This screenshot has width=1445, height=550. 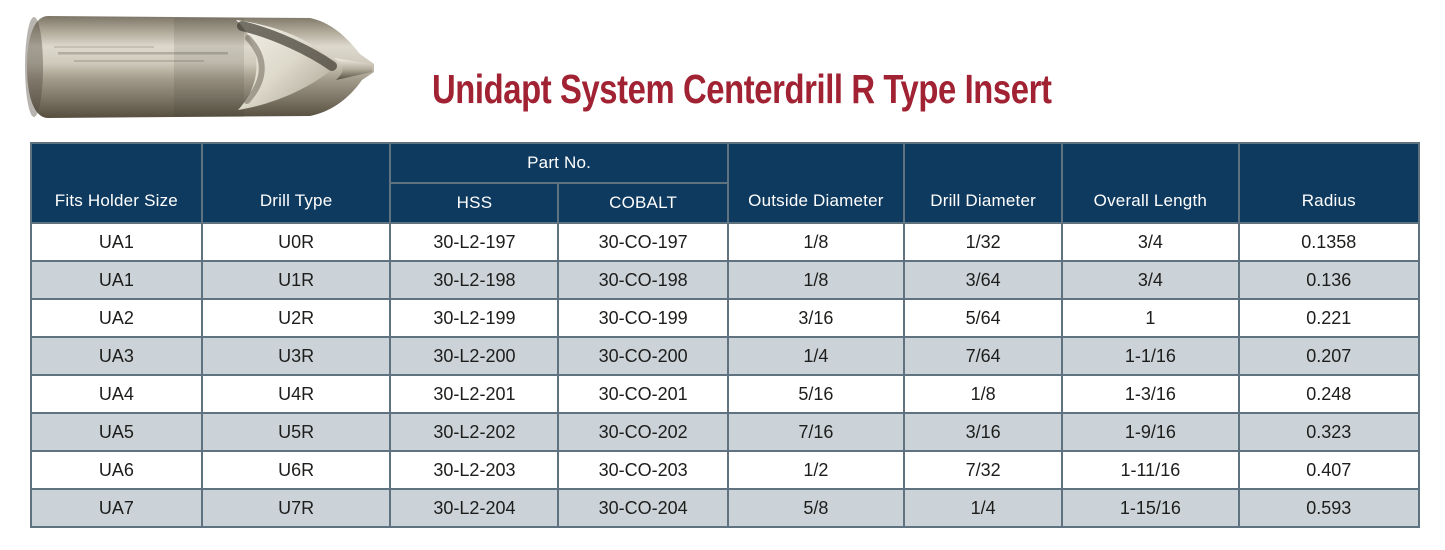 I want to click on table-cell: 0.136, so click(x=1328, y=280).